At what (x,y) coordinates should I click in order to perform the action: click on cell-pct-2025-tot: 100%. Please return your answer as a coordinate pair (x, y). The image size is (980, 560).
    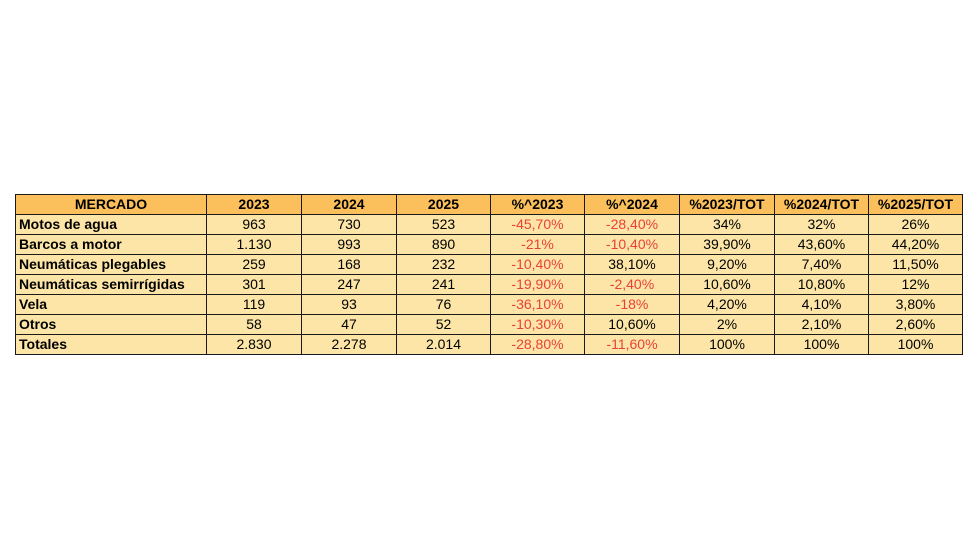
    Looking at the image, I should click on (915, 344).